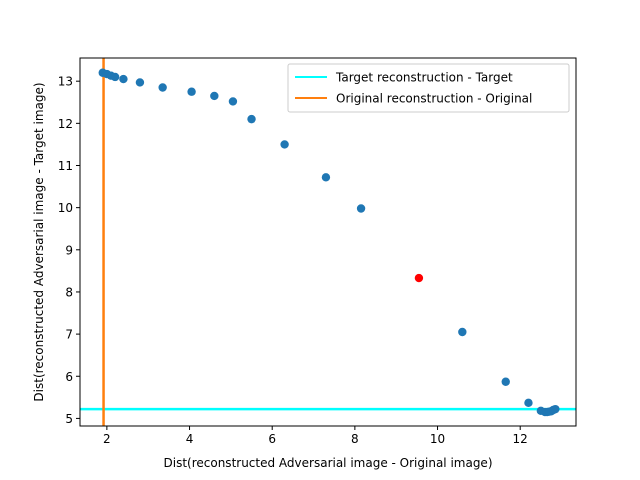  Describe the element at coordinates (355, 439) in the screenshot. I see `x-tick-label: 8` at that location.